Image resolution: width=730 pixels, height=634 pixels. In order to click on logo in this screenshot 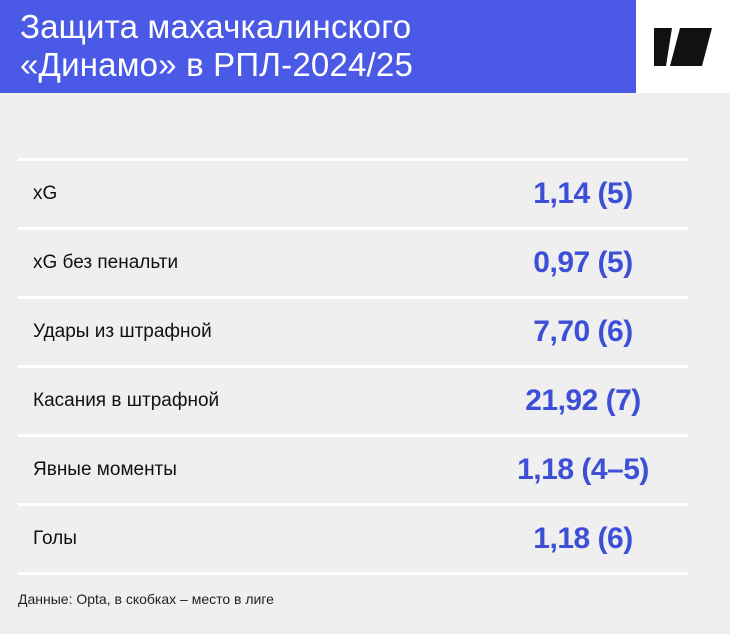, I will do `click(683, 46)`.